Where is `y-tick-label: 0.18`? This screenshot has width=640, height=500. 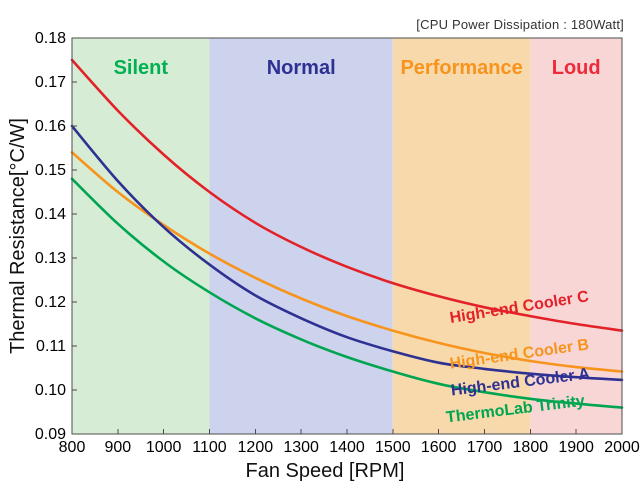 y-tick-label: 0.18 is located at coordinates (50, 38).